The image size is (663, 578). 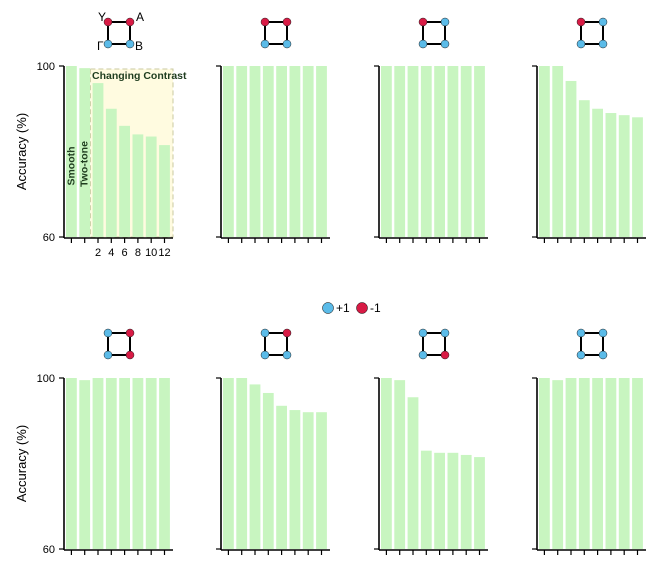 I want to click on legend-pos-label: +1, so click(x=343, y=308).